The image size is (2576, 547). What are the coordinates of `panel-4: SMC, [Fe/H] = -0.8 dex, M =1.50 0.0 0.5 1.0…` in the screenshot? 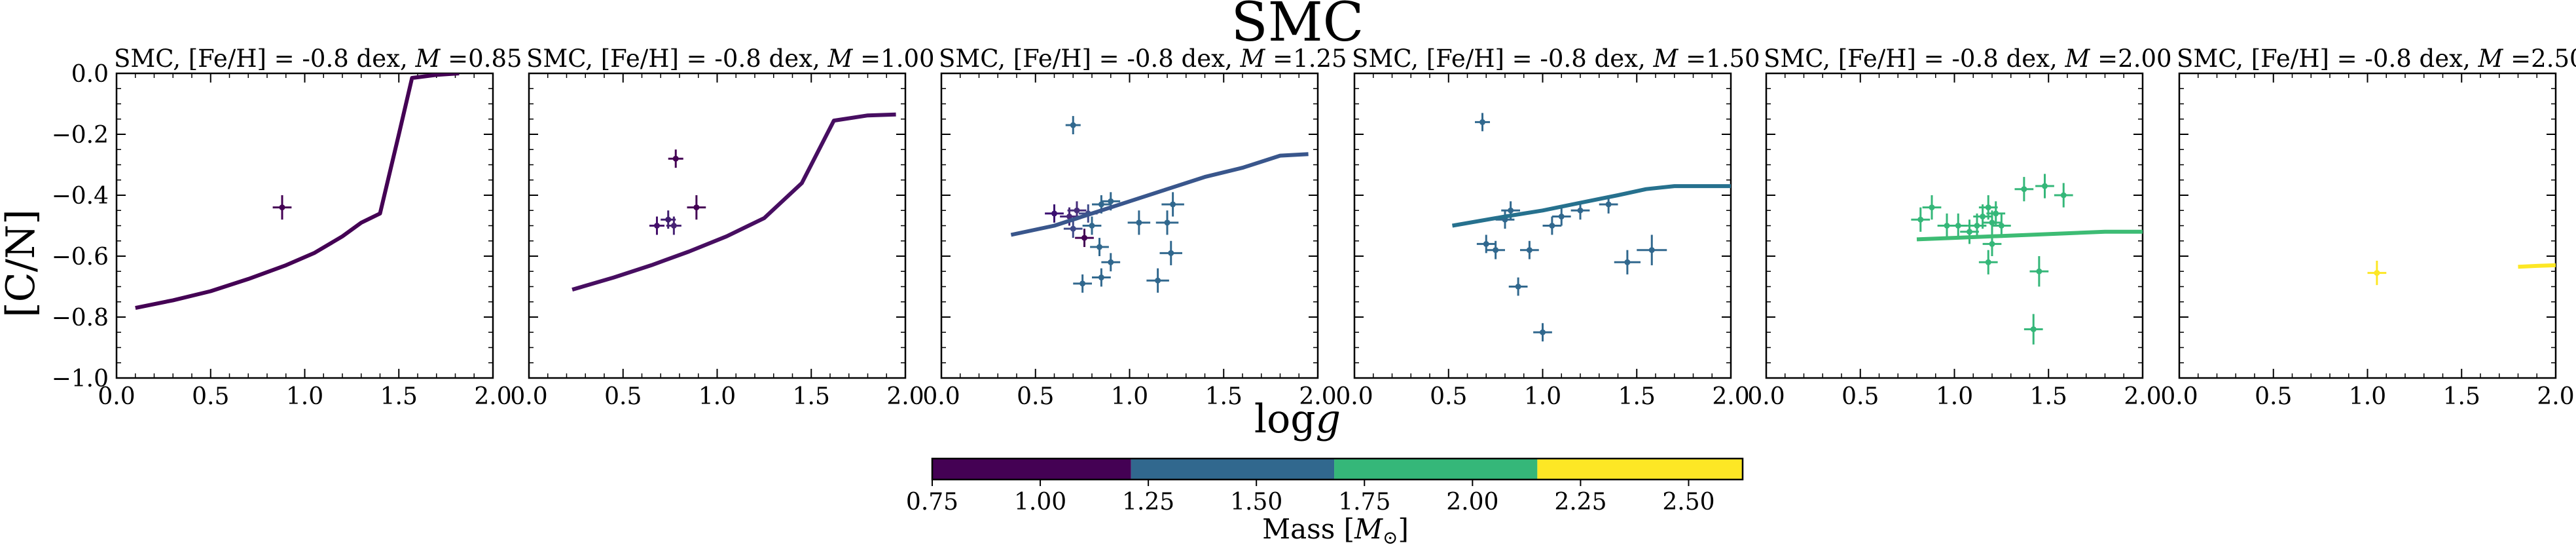 It's located at (1547, 228).